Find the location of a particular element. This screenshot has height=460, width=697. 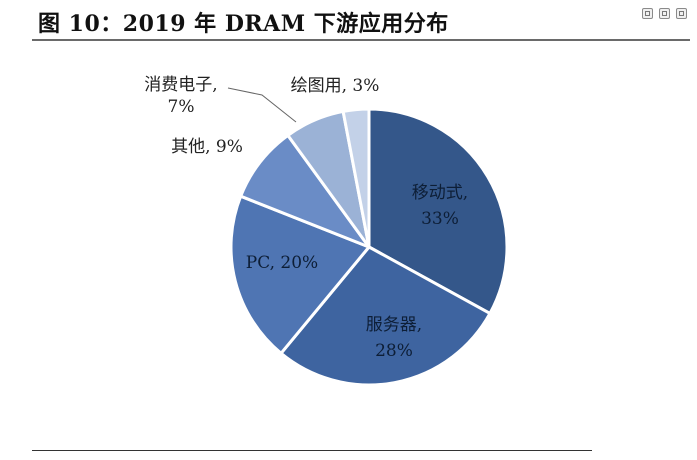

restore-icon is located at coordinates (664, 13).